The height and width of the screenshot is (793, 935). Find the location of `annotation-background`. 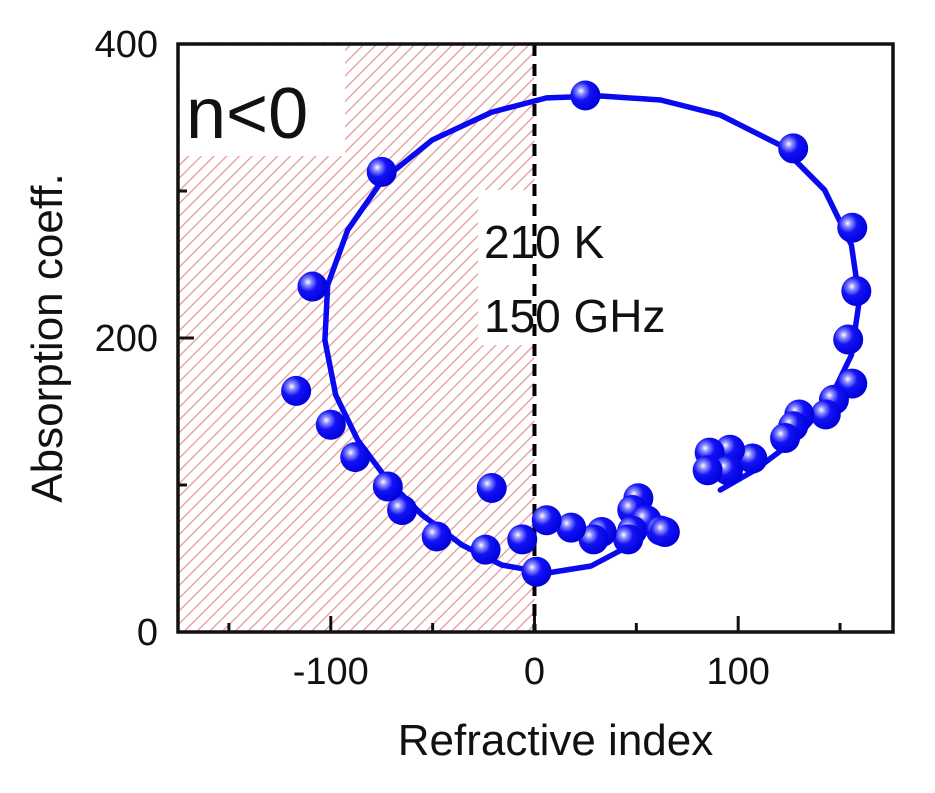

annotation-background is located at coordinates (508, 267).